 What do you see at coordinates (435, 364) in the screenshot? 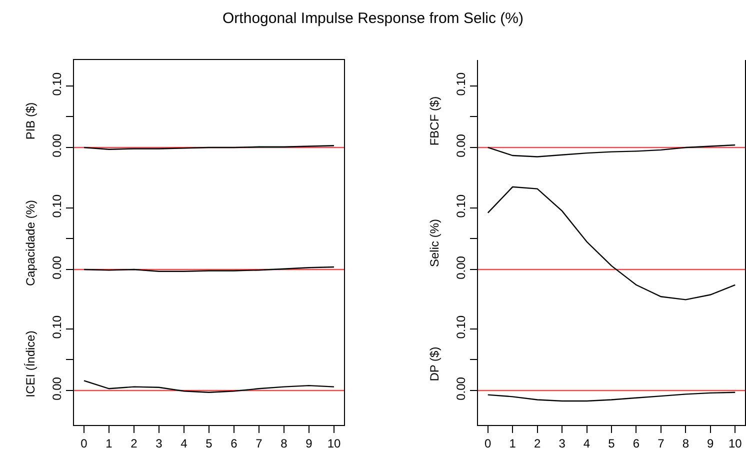
I see `y-axis-title: DP ($)` at bounding box center [435, 364].